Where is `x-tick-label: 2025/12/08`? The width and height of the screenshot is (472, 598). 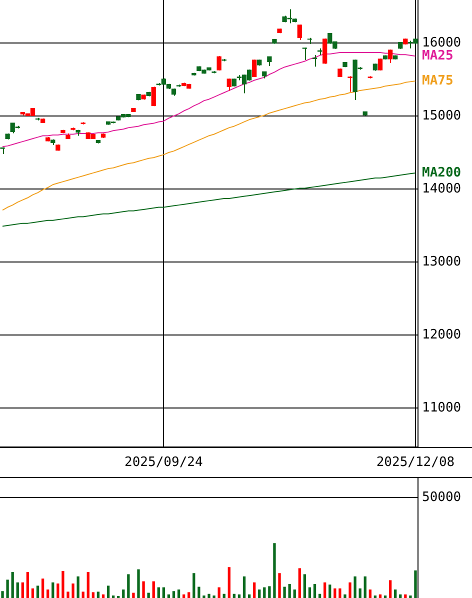
x-tick-label: 2025/12/08 is located at coordinates (415, 462).